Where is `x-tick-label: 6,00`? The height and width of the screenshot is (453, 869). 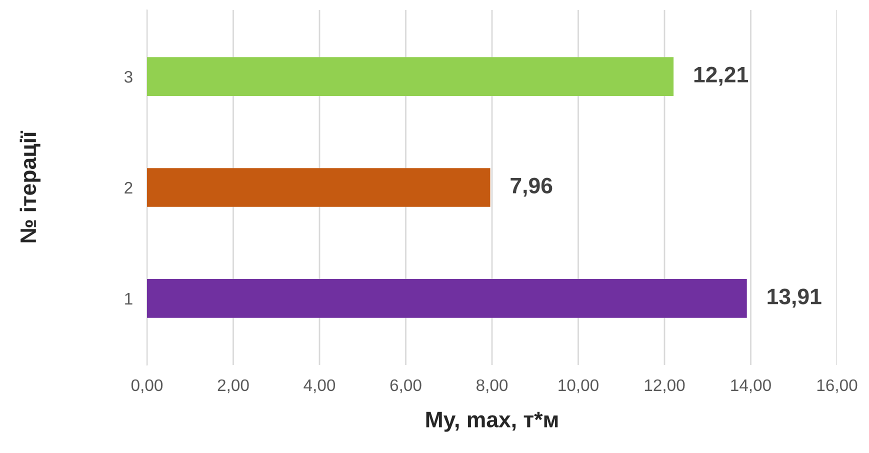
x-tick-label: 6,00 is located at coordinates (406, 386).